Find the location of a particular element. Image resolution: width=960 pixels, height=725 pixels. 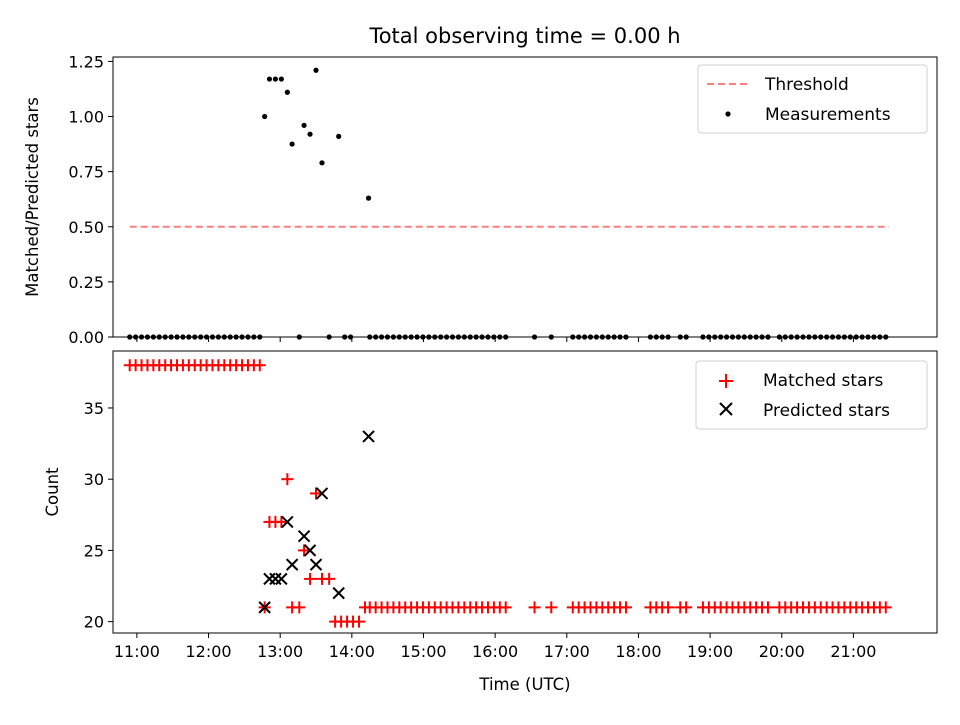

legend-measurements-swatch is located at coordinates (728, 114).